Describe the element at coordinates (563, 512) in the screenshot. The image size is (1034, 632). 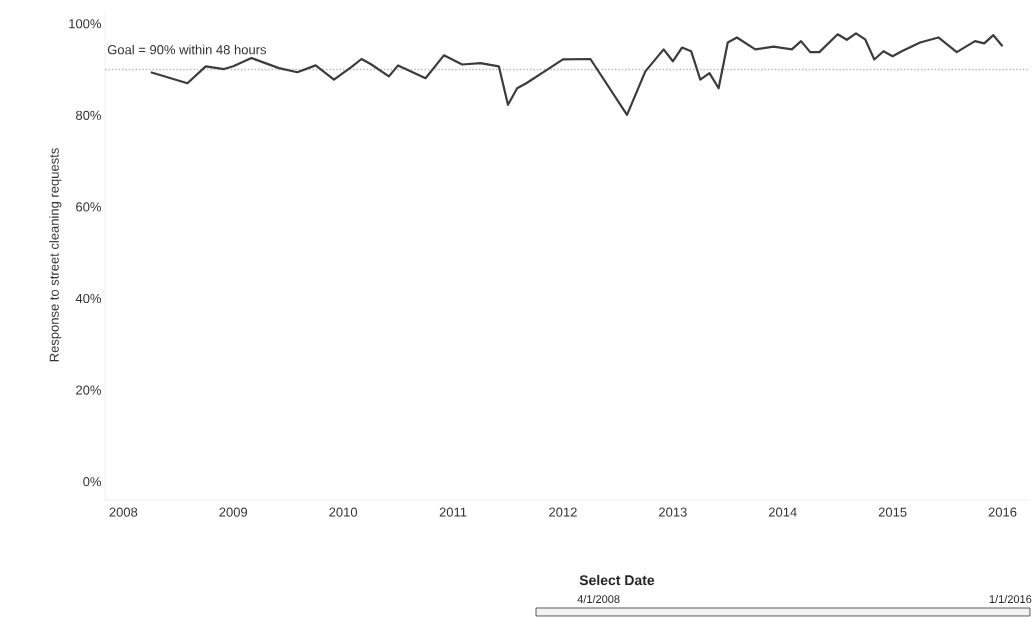
I see `x-tick-label: 2012` at that location.